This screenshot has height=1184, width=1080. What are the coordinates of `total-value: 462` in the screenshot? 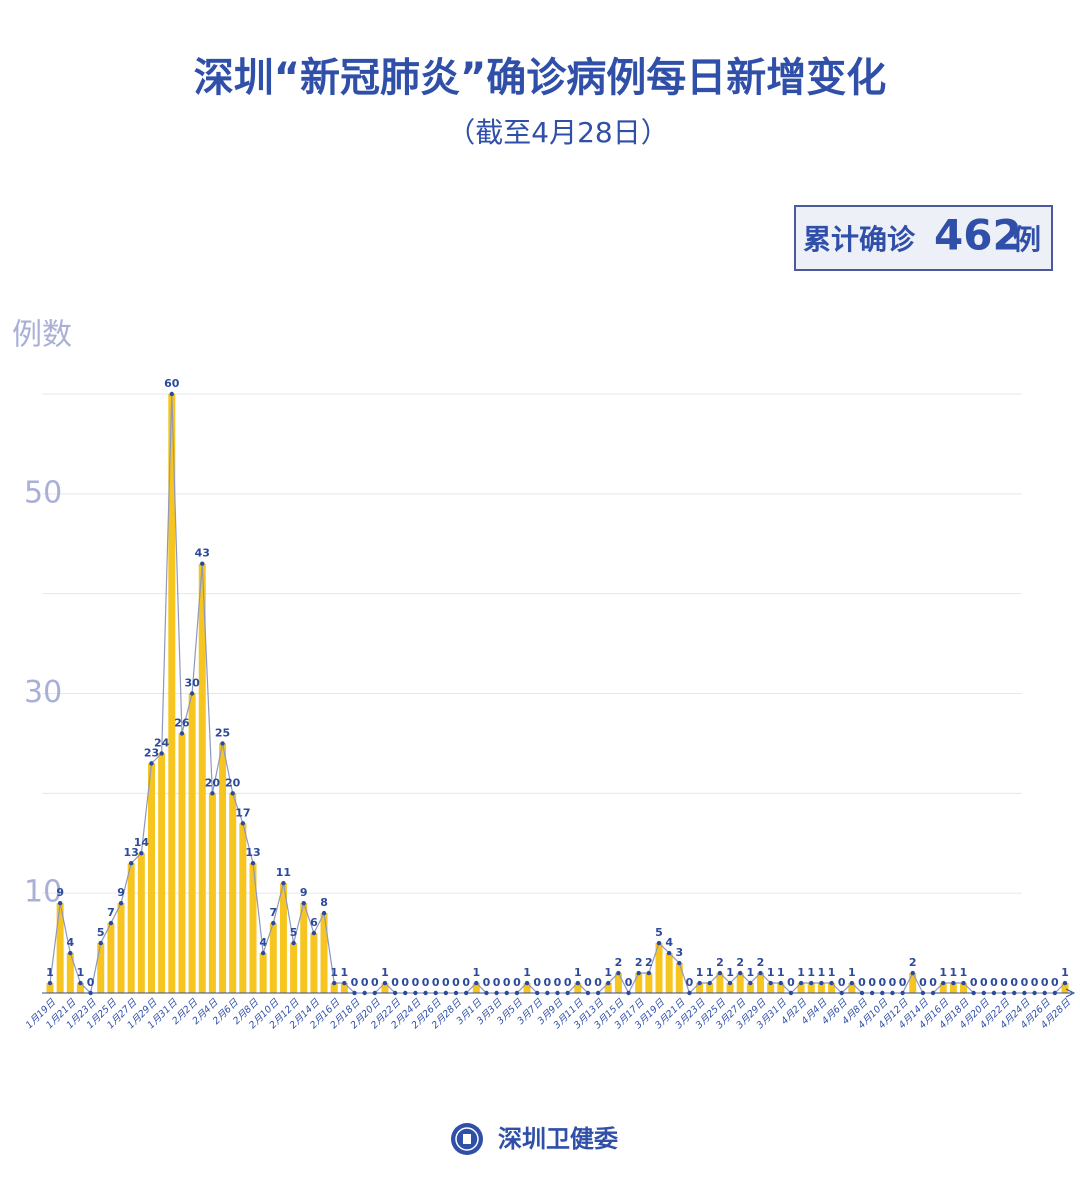 It's located at (978, 235).